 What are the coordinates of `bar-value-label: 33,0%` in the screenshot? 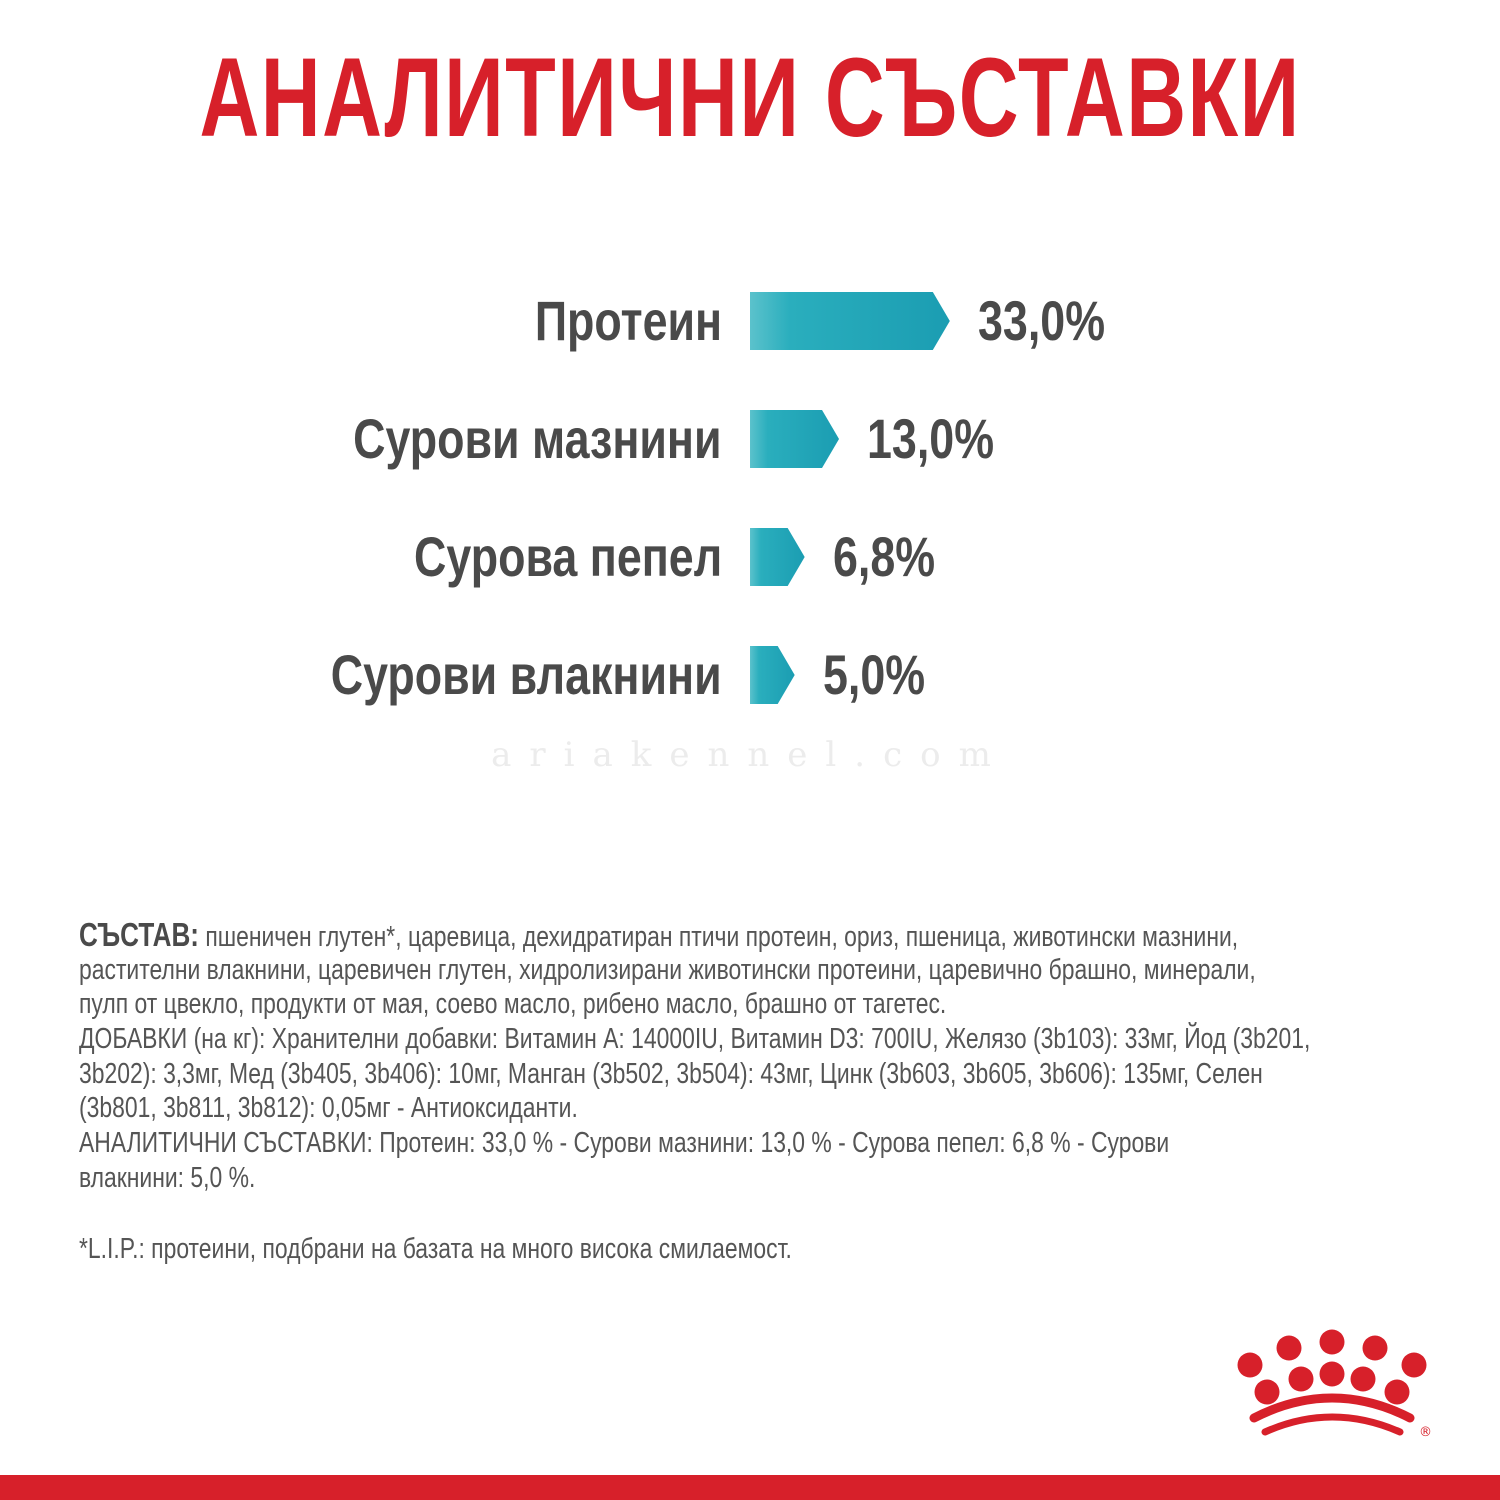 It's located at (1041, 320).